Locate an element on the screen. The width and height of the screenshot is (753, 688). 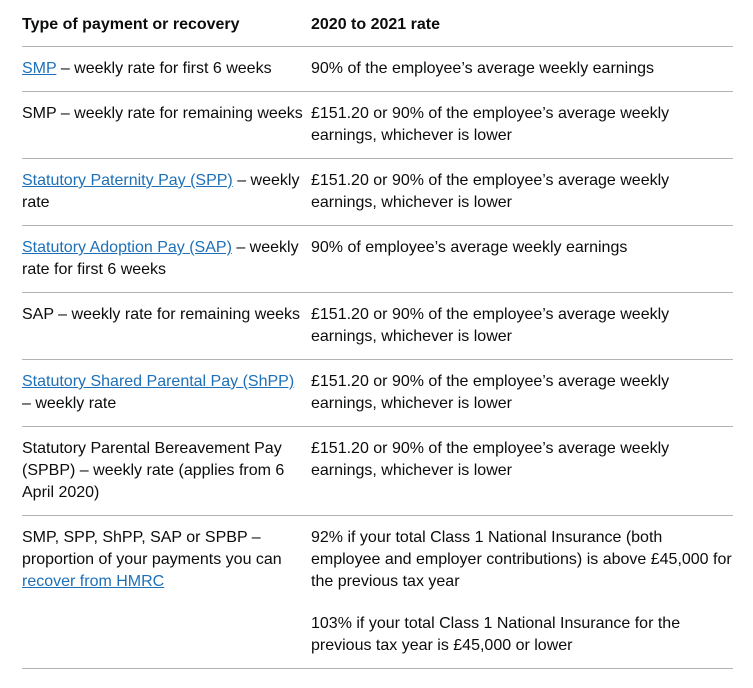
payment-cell: SMP – weekly rate for remaining weeks is located at coordinates (166, 125).